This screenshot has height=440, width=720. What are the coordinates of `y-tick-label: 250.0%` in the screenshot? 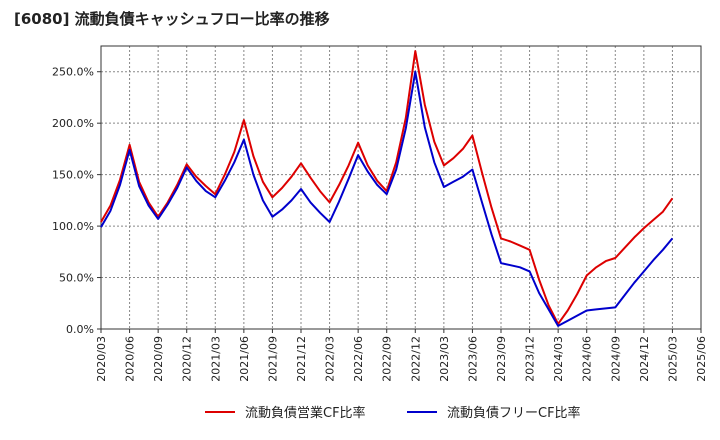 It's located at (73, 72).